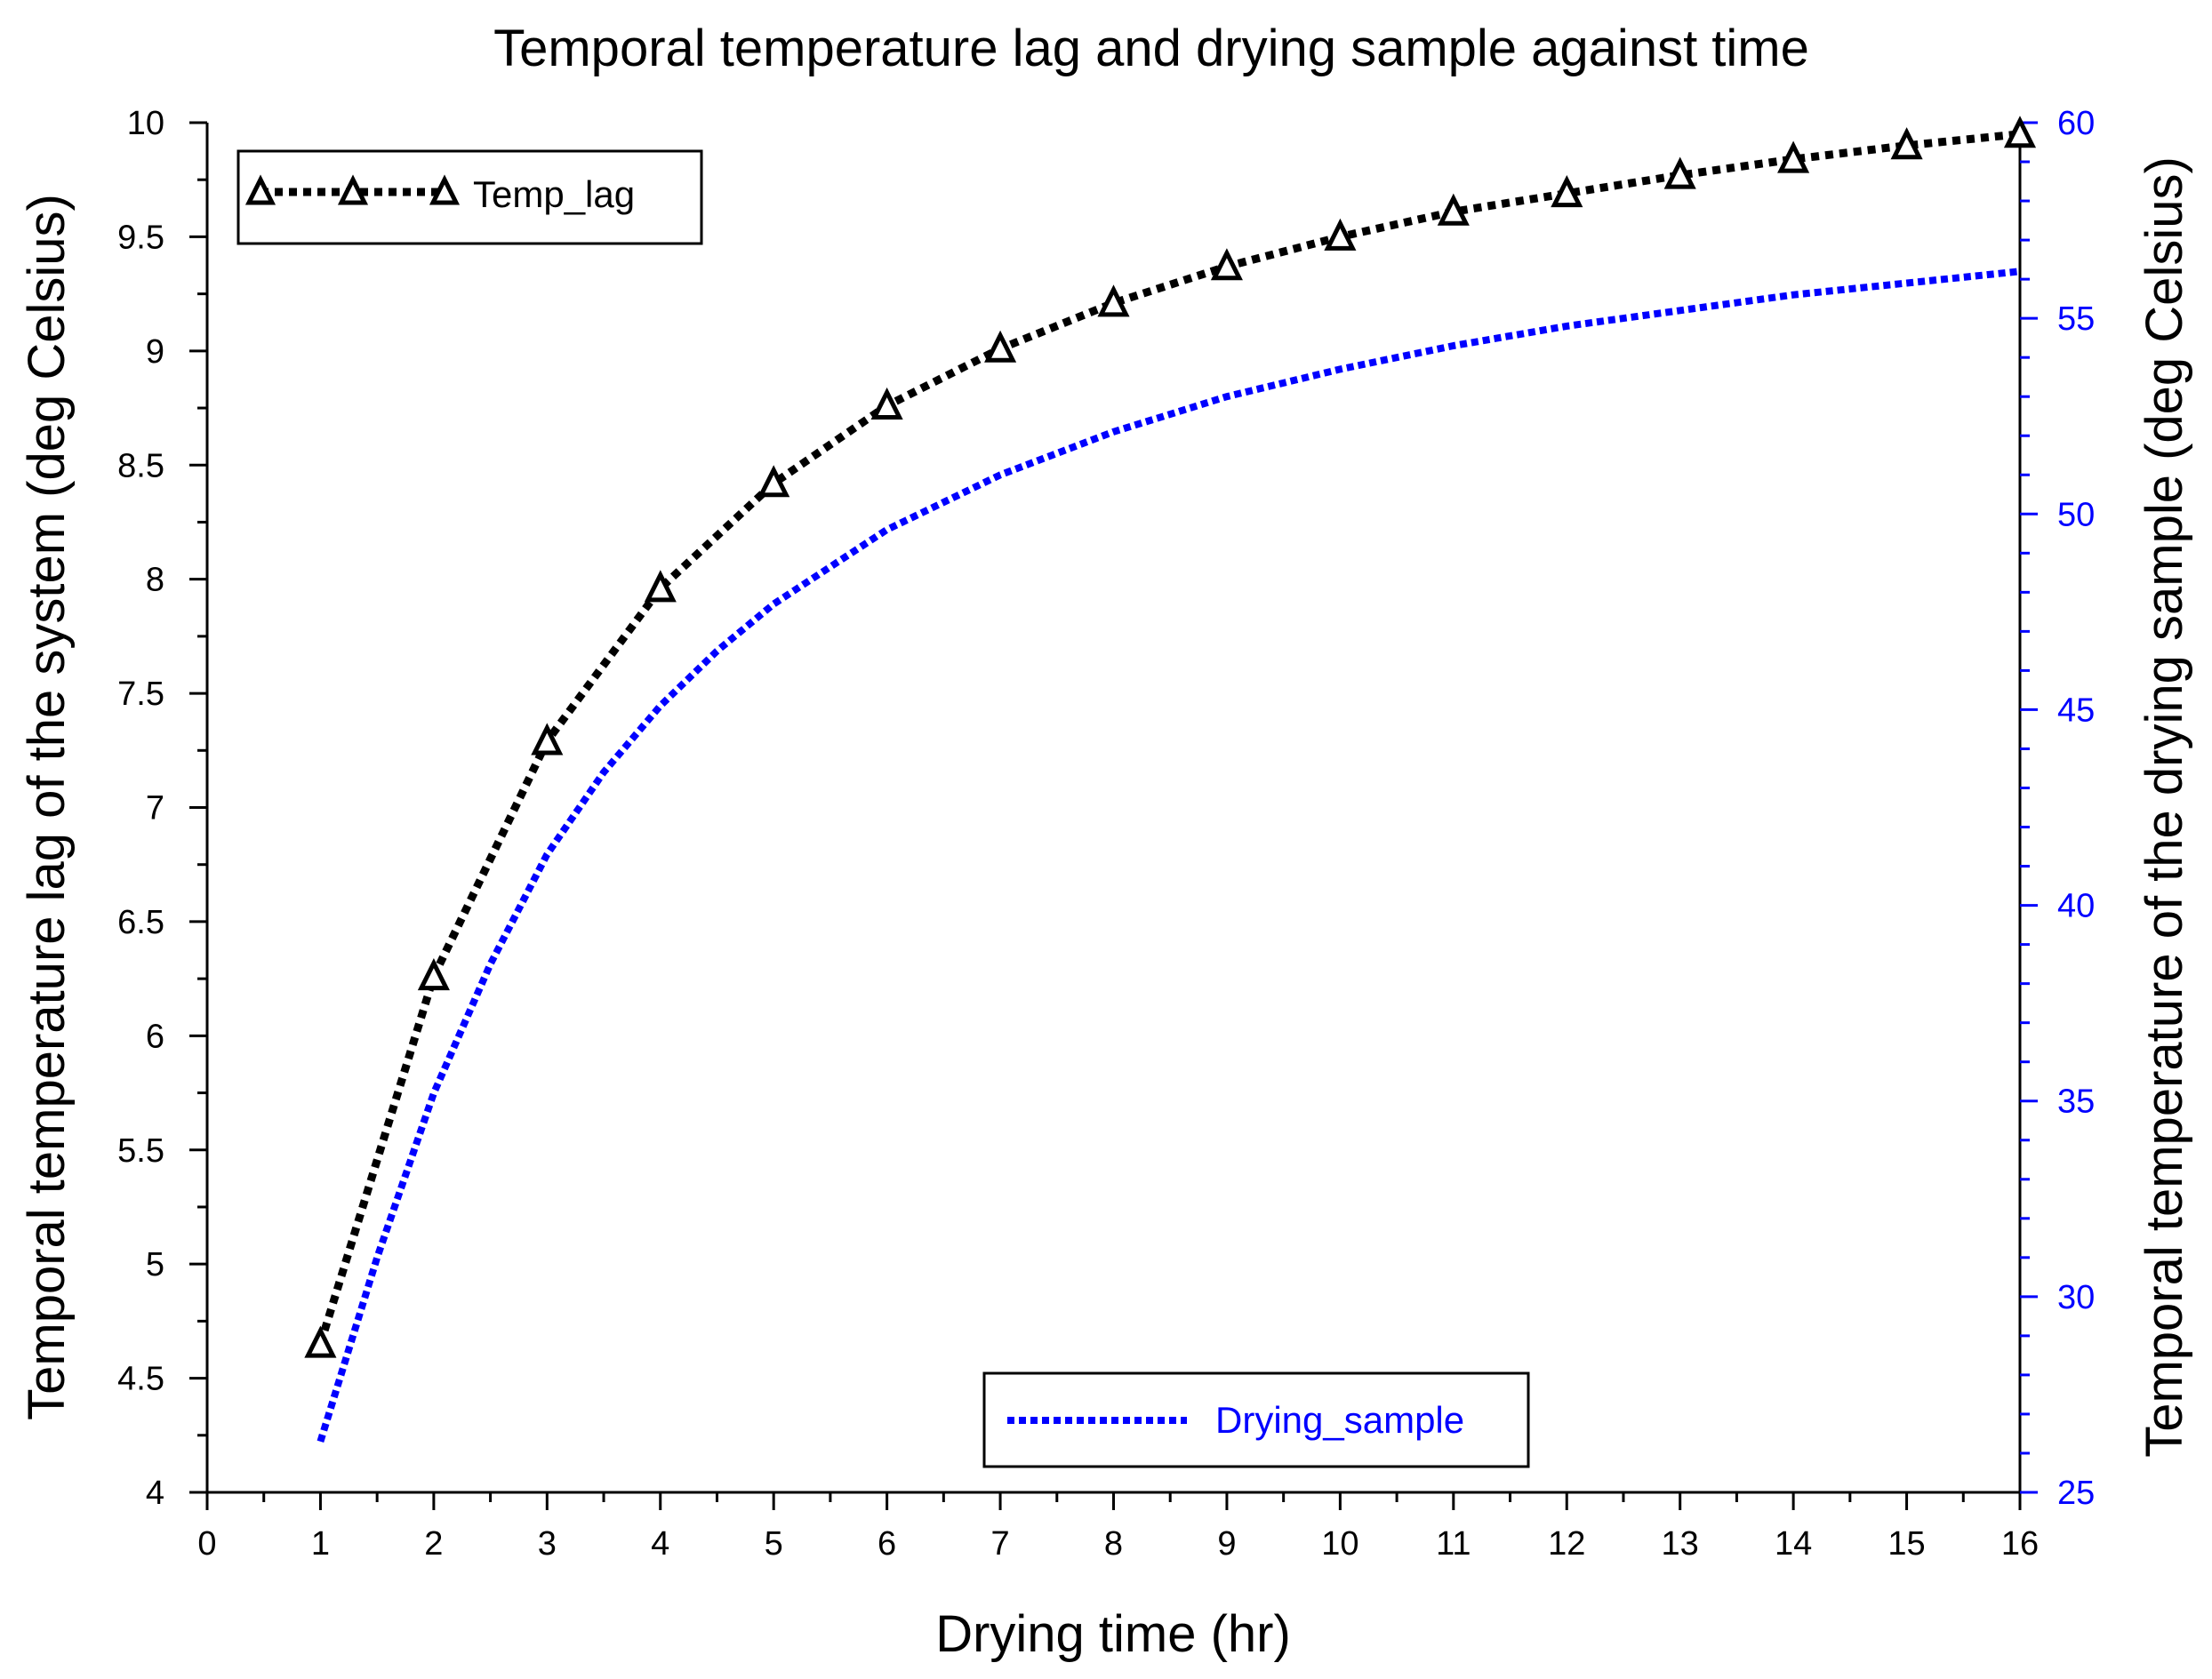  Describe the element at coordinates (1793, 1544) in the screenshot. I see `x-tick-label: 14` at that location.